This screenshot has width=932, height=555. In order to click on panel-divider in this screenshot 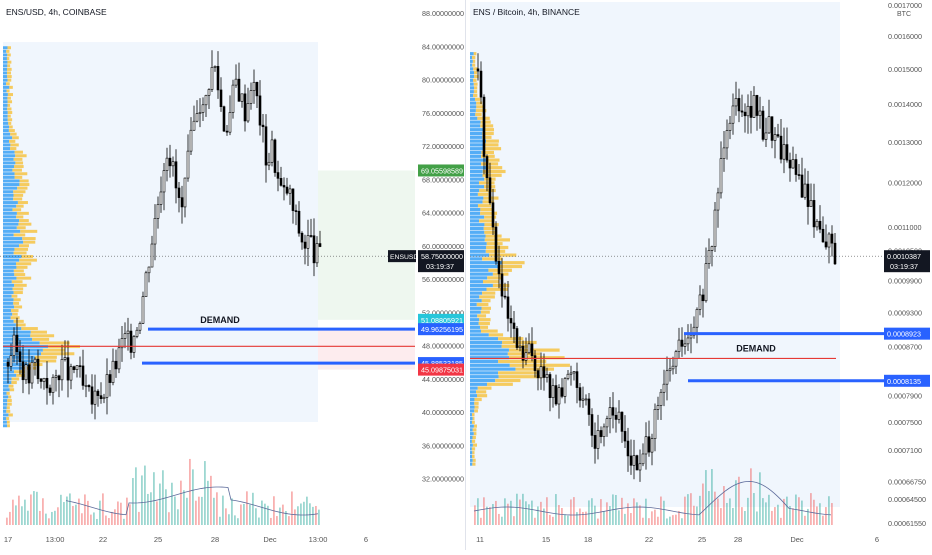, I will do `click(465, 275)`.